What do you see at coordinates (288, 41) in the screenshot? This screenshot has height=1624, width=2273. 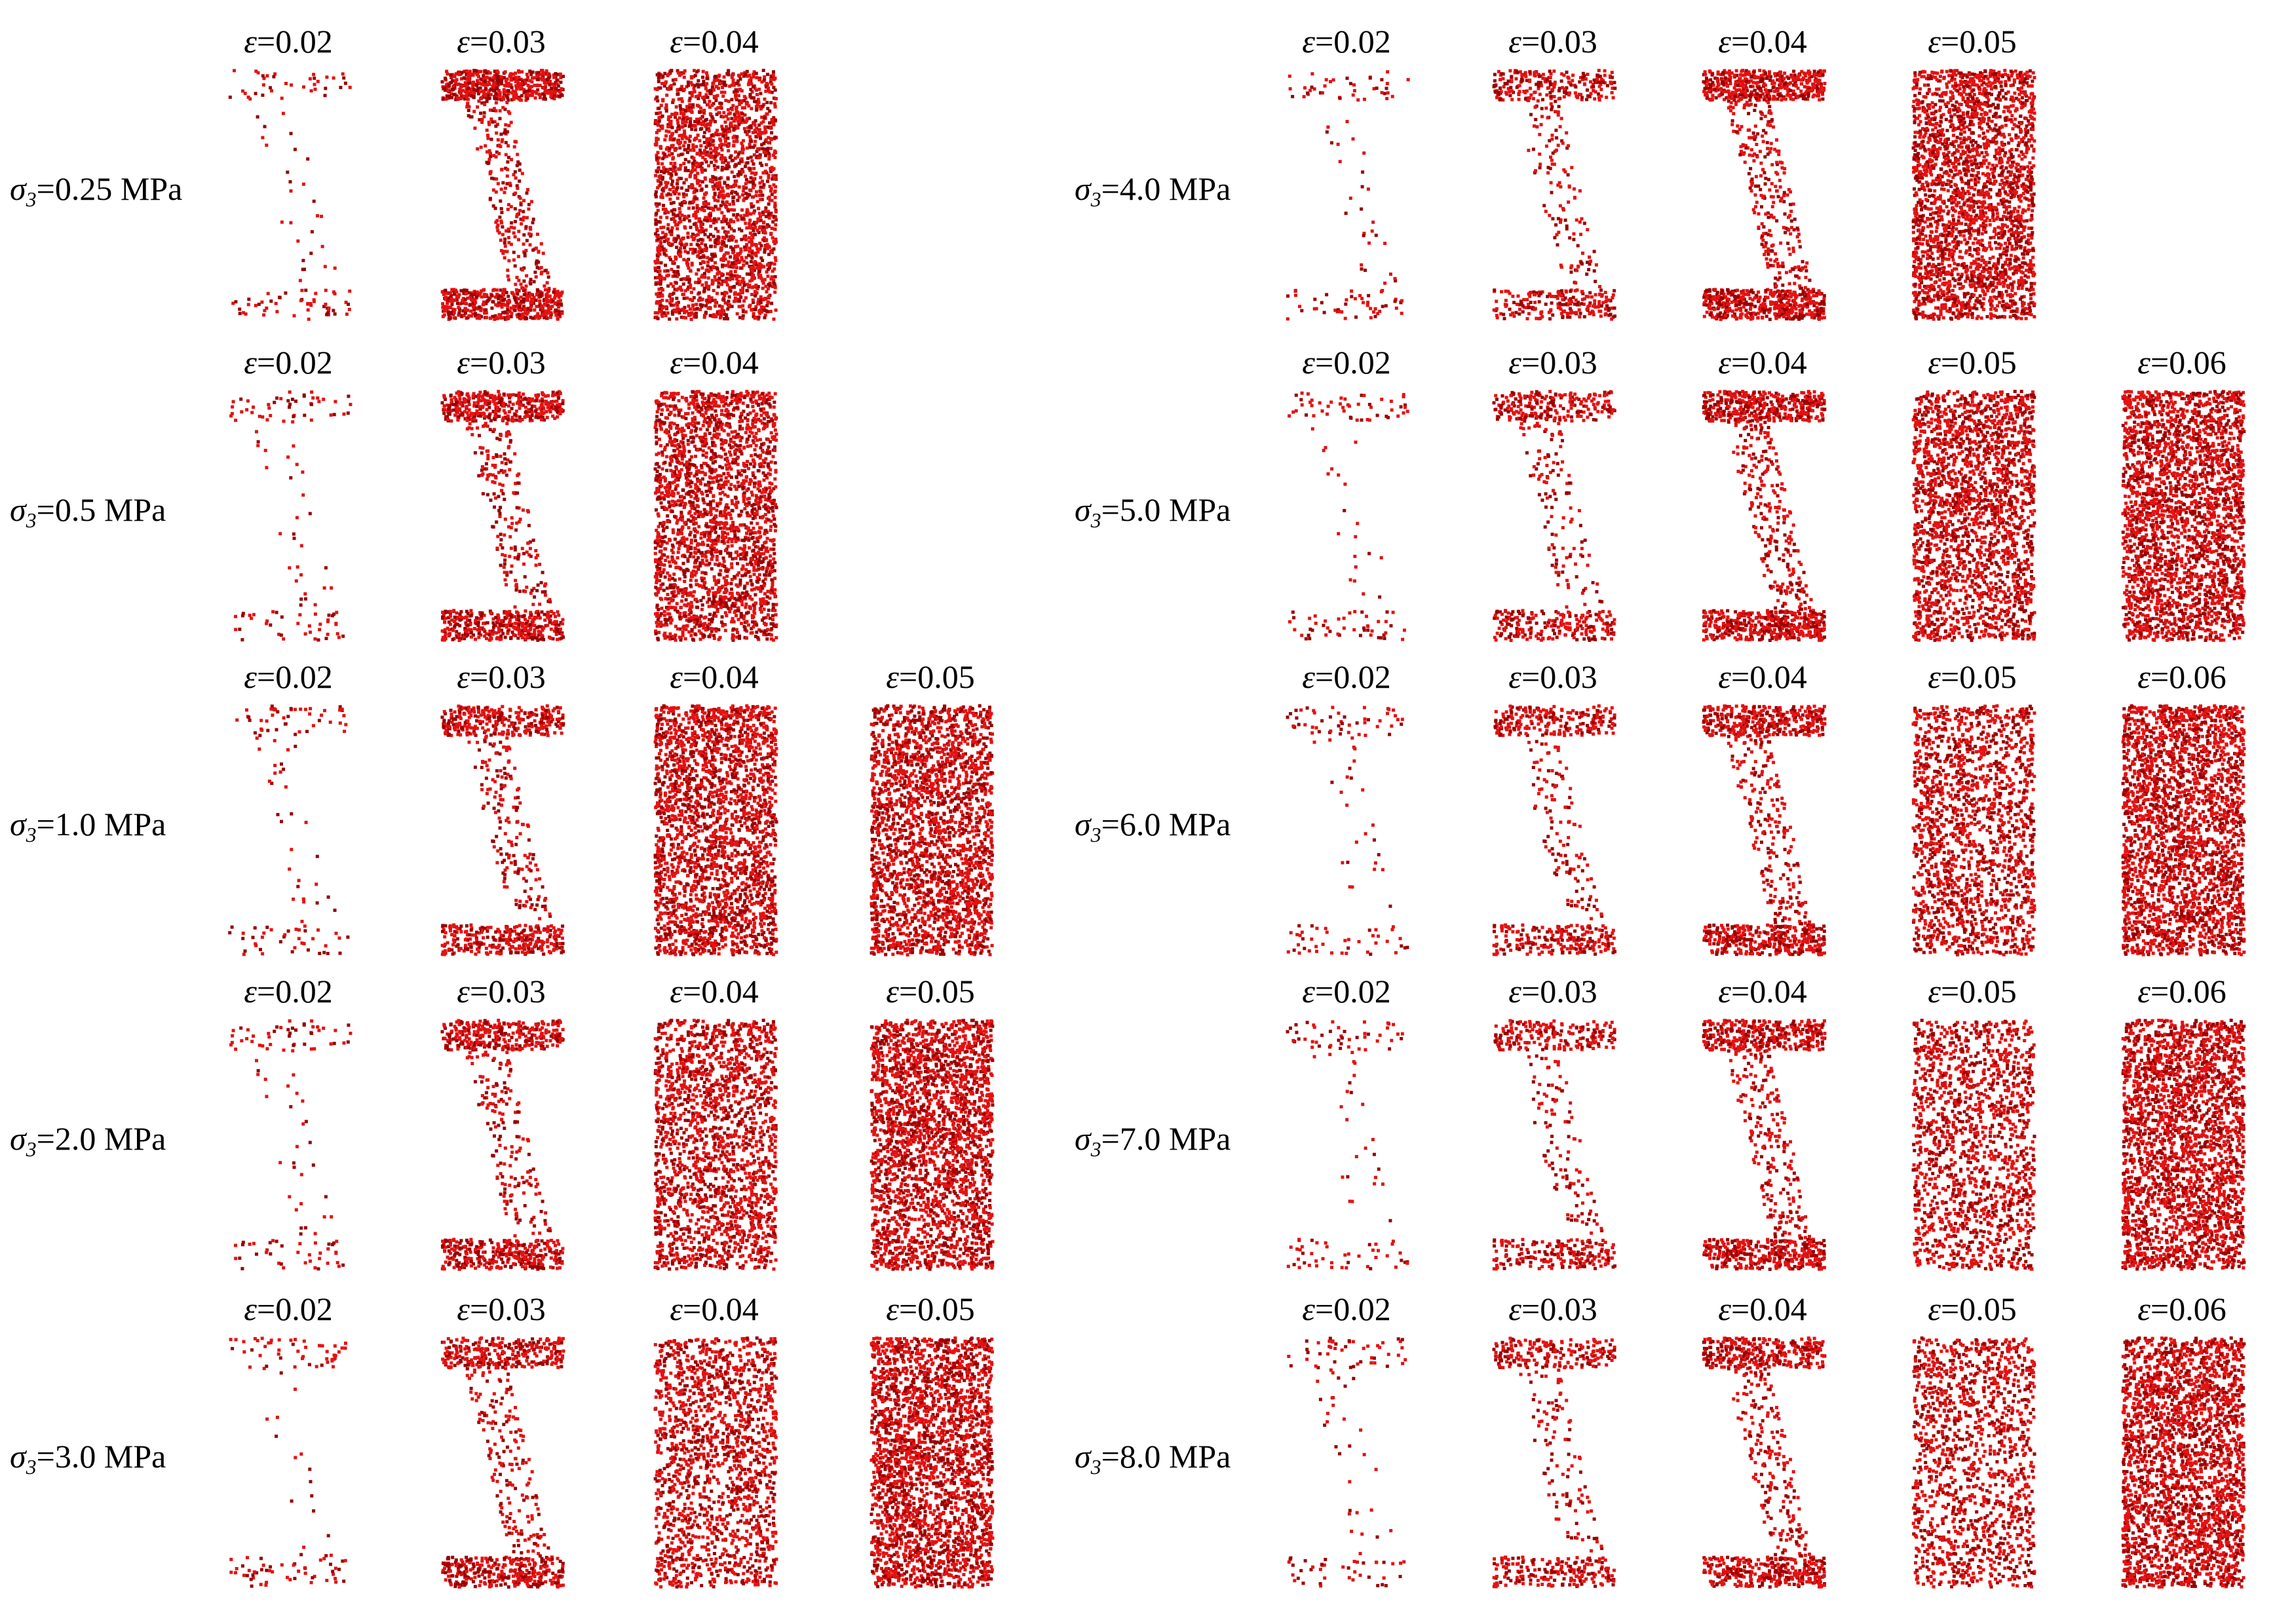 I see `strain-label: ε=0.02` at bounding box center [288, 41].